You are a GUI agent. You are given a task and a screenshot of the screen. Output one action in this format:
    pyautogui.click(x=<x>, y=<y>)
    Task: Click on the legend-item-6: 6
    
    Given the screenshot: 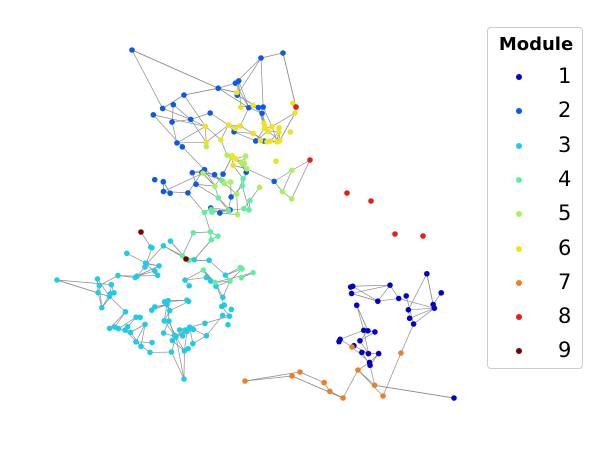 What is the action you would take?
    pyautogui.click(x=536, y=249)
    